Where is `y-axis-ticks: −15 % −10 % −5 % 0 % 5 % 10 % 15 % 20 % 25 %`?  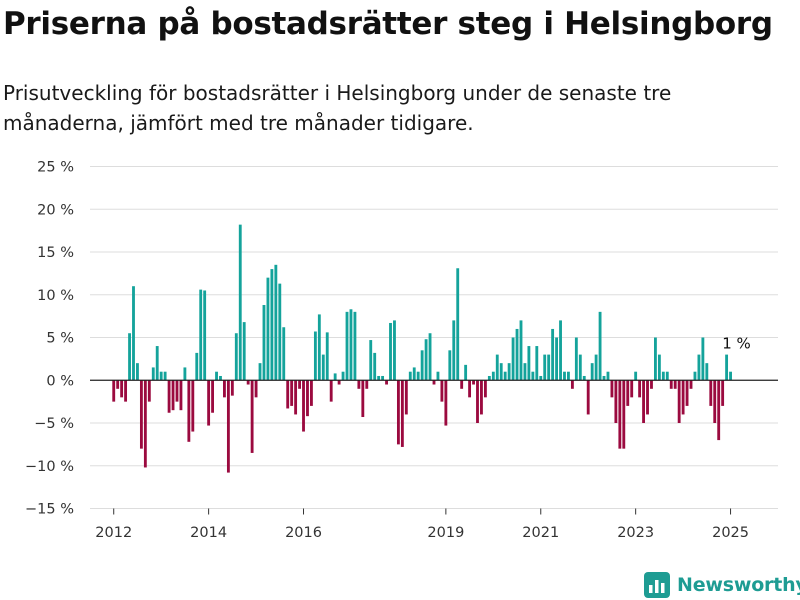 y-axis-ticks: −15 % −10 % −5 % 0 % 5 % 10 % 15 % 20 % 25 % is located at coordinates (49, 339).